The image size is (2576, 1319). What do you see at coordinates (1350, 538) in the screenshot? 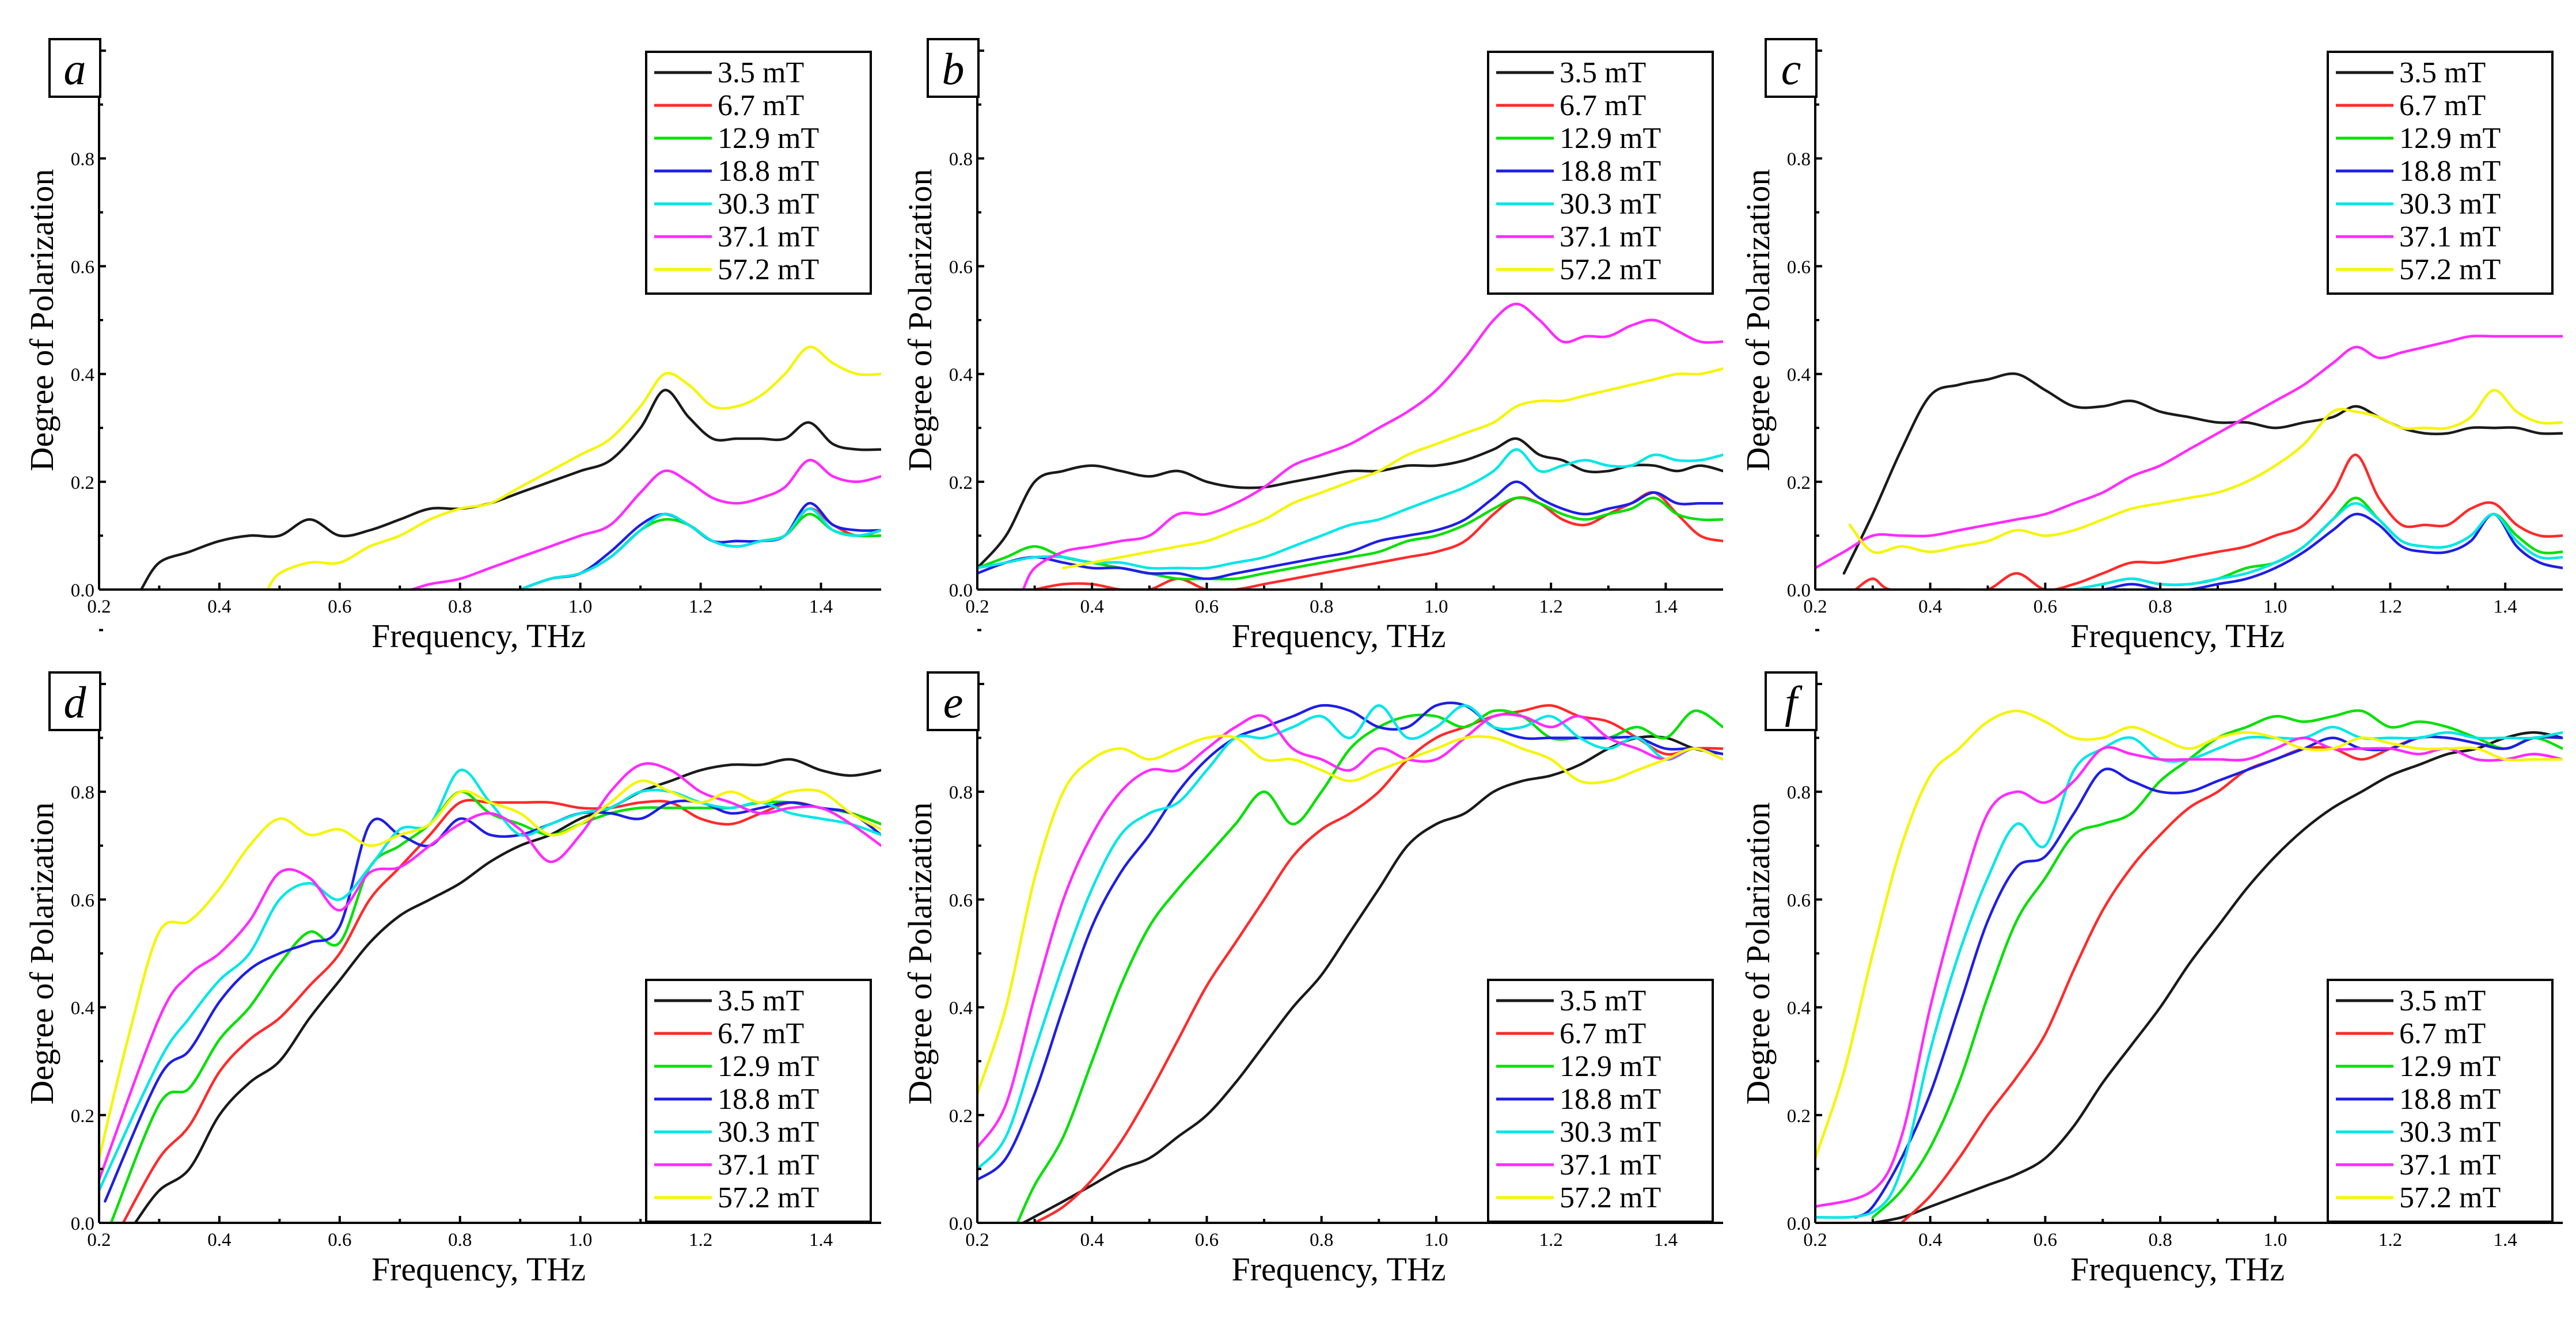
I see `series-line-12-9-mt` at bounding box center [1350, 538].